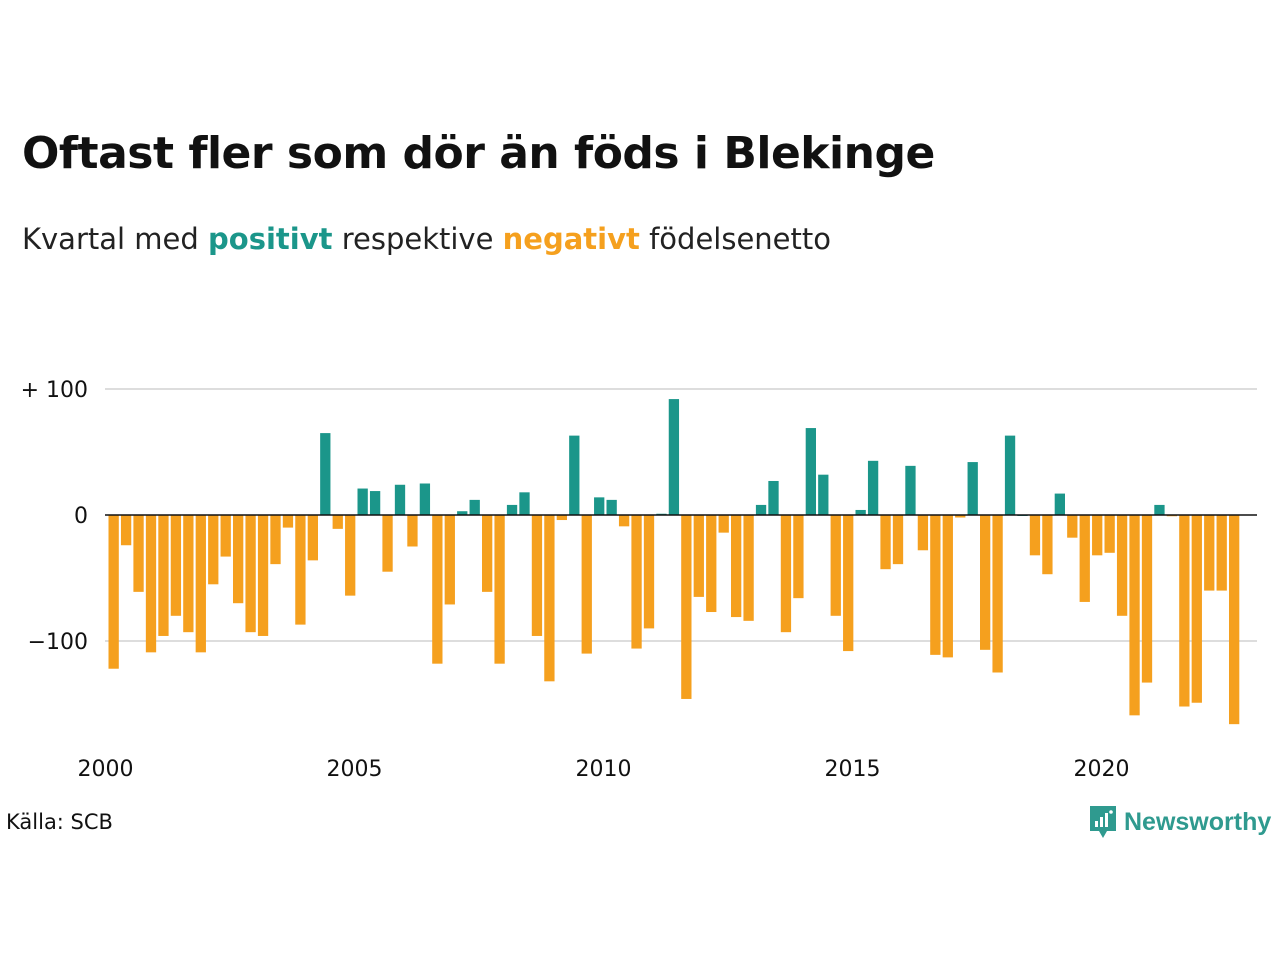 The width and height of the screenshot is (1280, 960). Describe the element at coordinates (81, 516) in the screenshot. I see `y-tick-label: 0` at that location.